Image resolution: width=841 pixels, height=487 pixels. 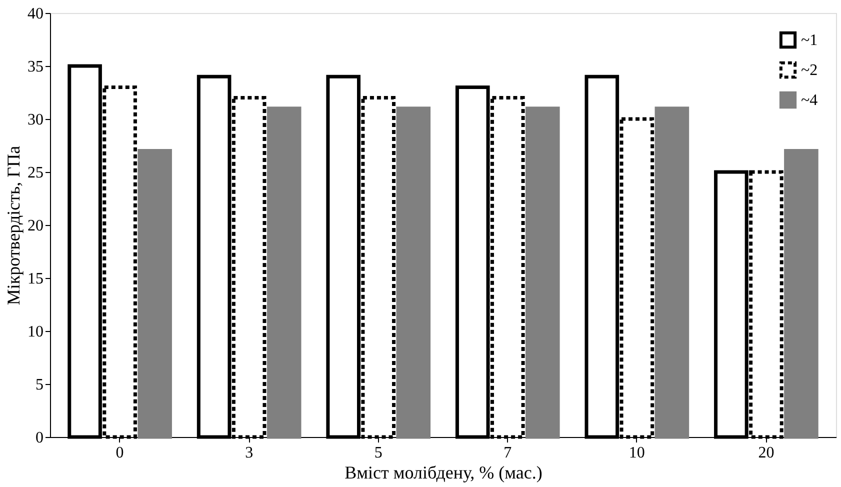 What do you see at coordinates (36, 279) in the screenshot?
I see `y-tick-label: 15` at bounding box center [36, 279].